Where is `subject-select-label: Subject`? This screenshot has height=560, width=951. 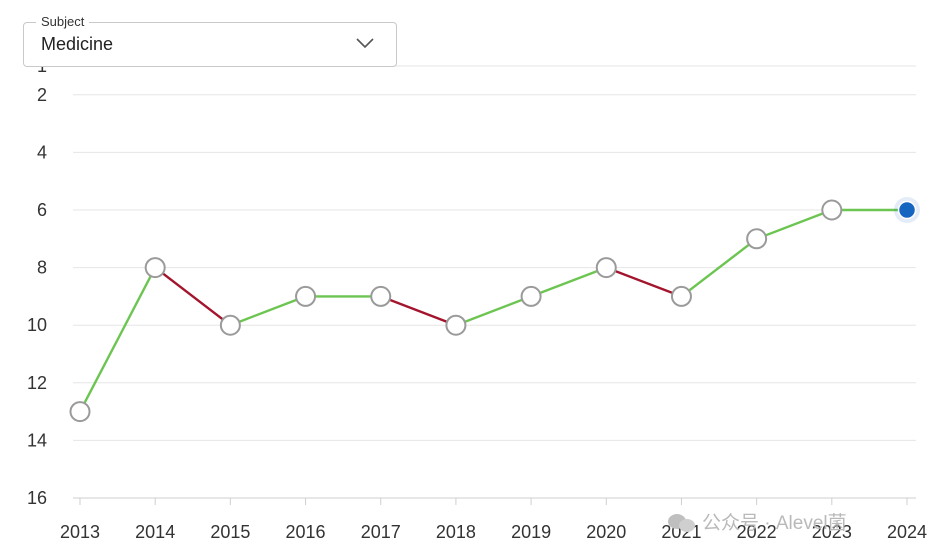 subject-select-label: Subject is located at coordinates (63, 22).